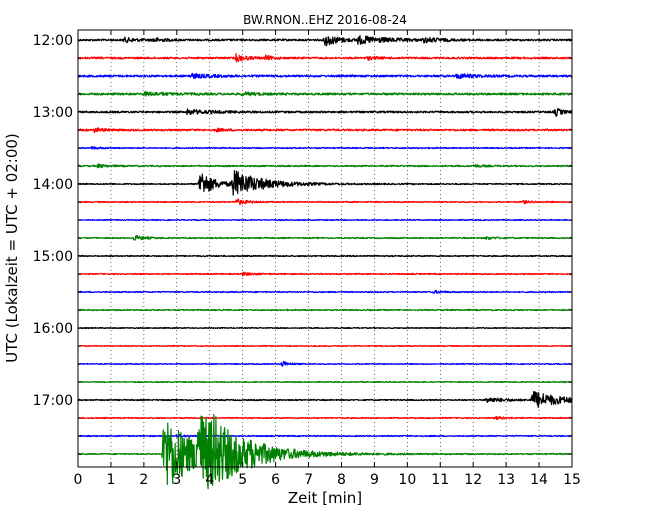 This screenshot has width=650, height=520. What do you see at coordinates (325, 20) in the screenshot?
I see `chart-title: BW.RNON..EHZ 2016-08-24` at bounding box center [325, 20].